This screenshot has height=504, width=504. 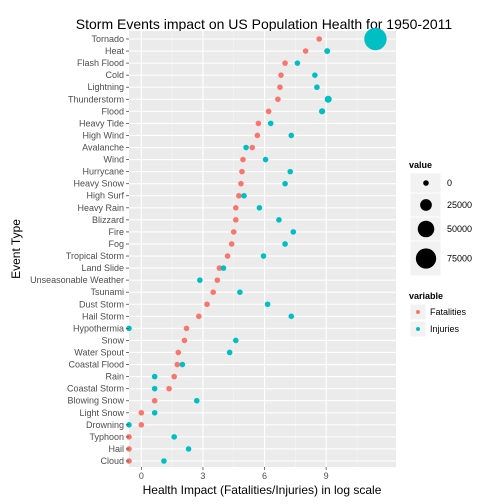 I want to click on y-tick-label: Fire, so click(x=117, y=232).